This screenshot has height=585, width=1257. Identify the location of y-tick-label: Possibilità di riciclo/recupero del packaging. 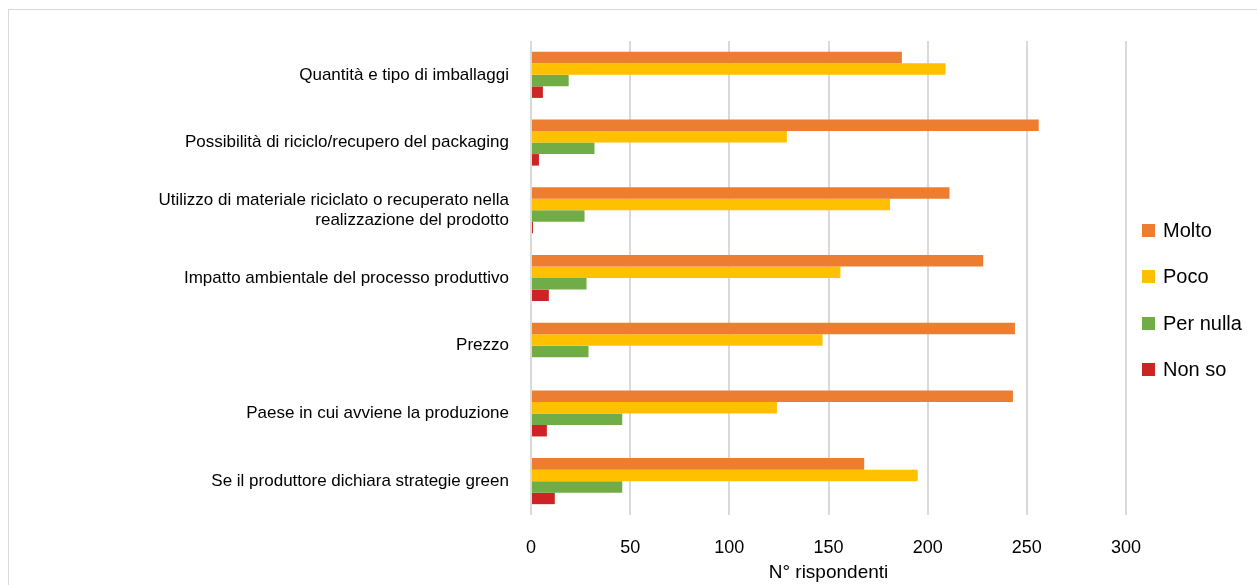
(346, 142).